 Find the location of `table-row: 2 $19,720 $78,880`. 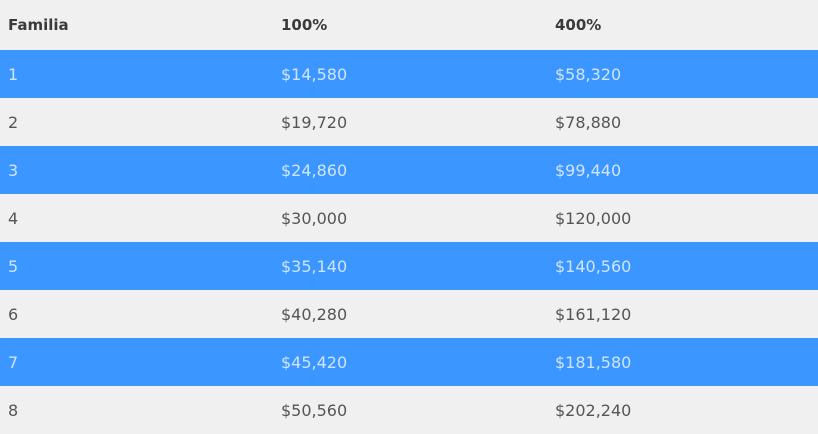

table-row: 2 $19,720 $78,880 is located at coordinates (409, 122).